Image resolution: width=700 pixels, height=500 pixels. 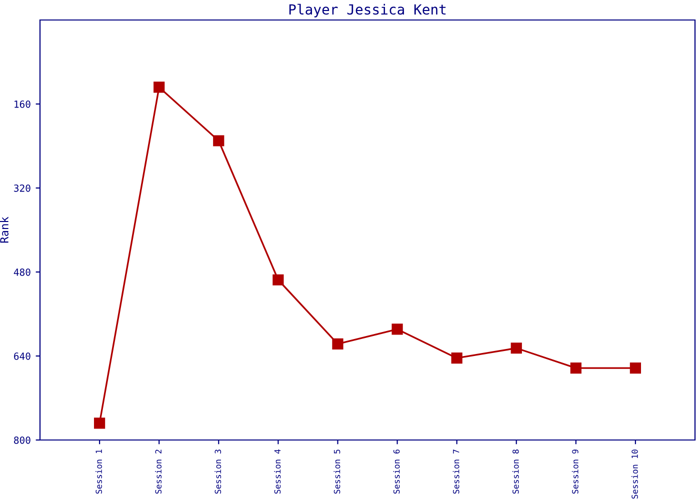 I want to click on x-tick-label: Session 2, so click(x=158, y=472).